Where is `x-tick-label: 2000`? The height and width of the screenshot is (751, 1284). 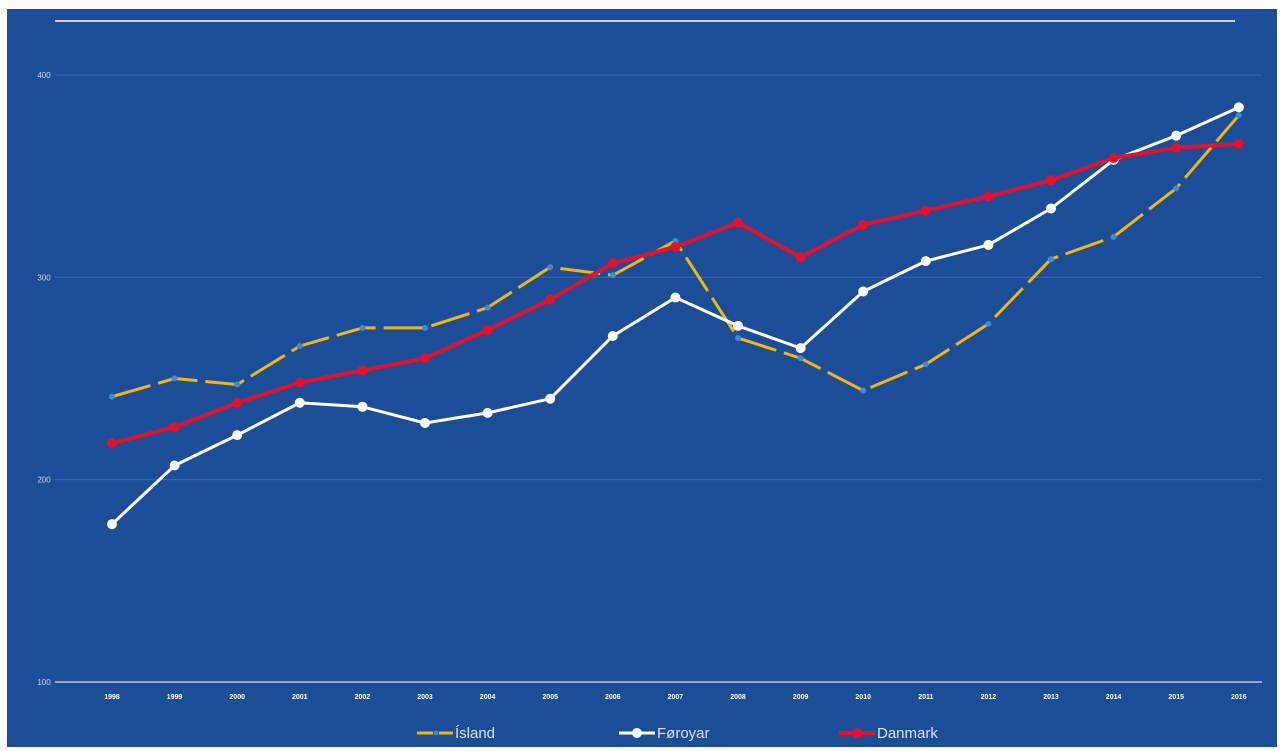 x-tick-label: 2000 is located at coordinates (237, 697).